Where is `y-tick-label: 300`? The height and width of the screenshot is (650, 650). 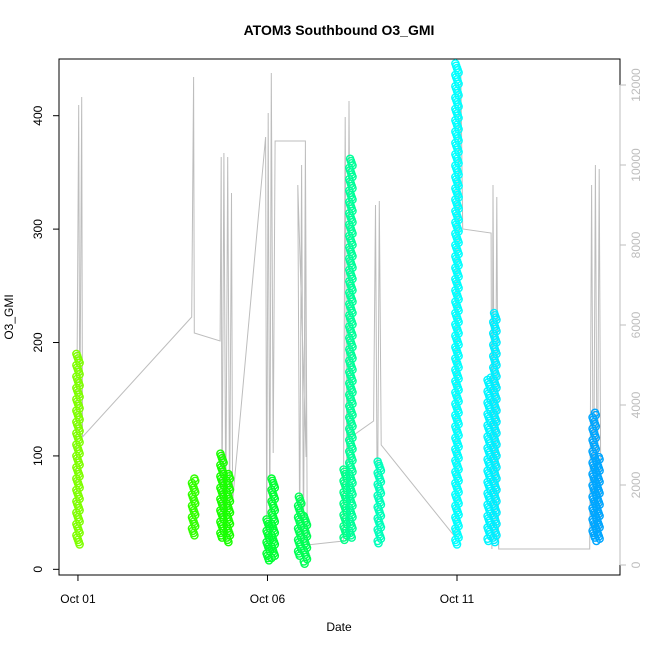
y-tick-label: 300 is located at coordinates (38, 229).